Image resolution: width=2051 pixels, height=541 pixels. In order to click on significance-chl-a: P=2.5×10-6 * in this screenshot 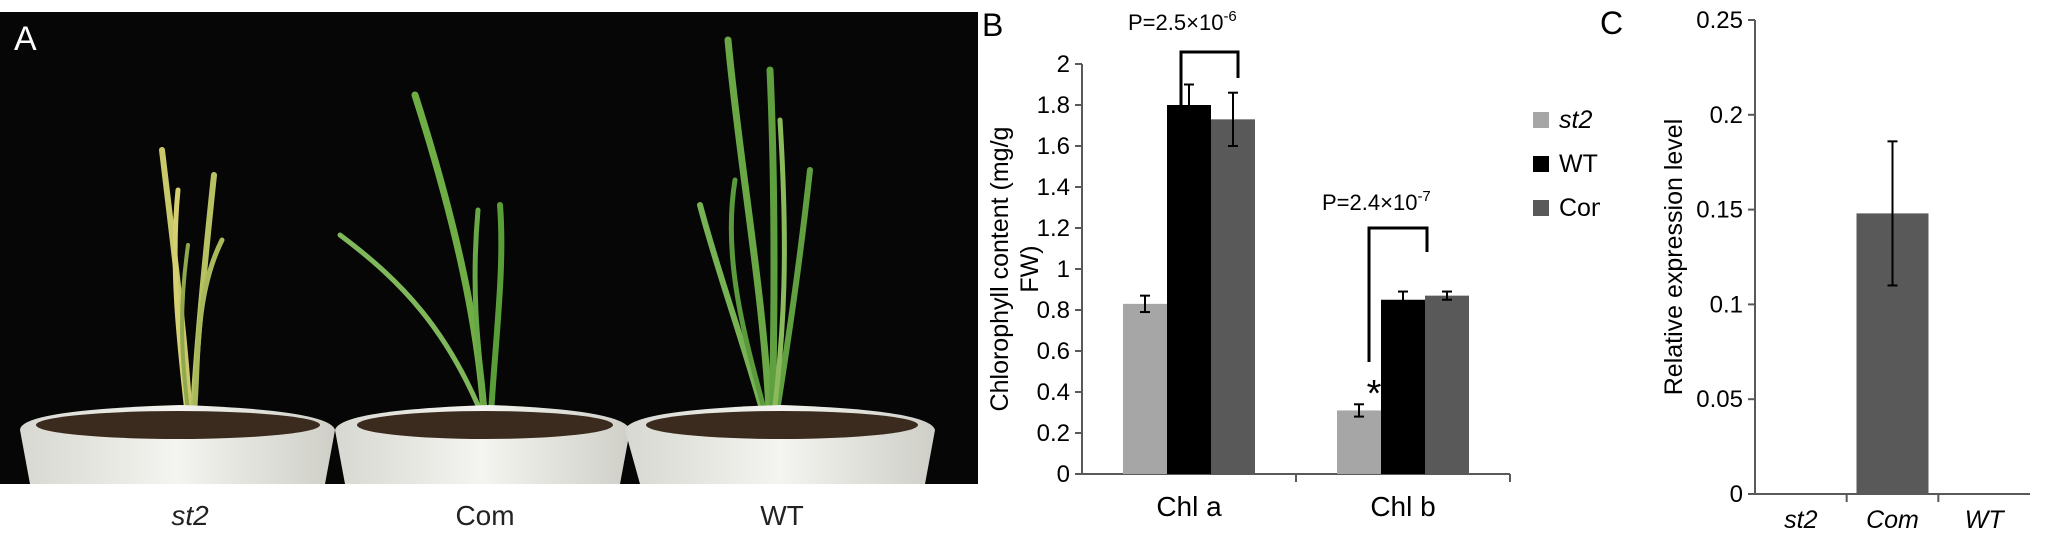, I will do `click(1184, 156)`.